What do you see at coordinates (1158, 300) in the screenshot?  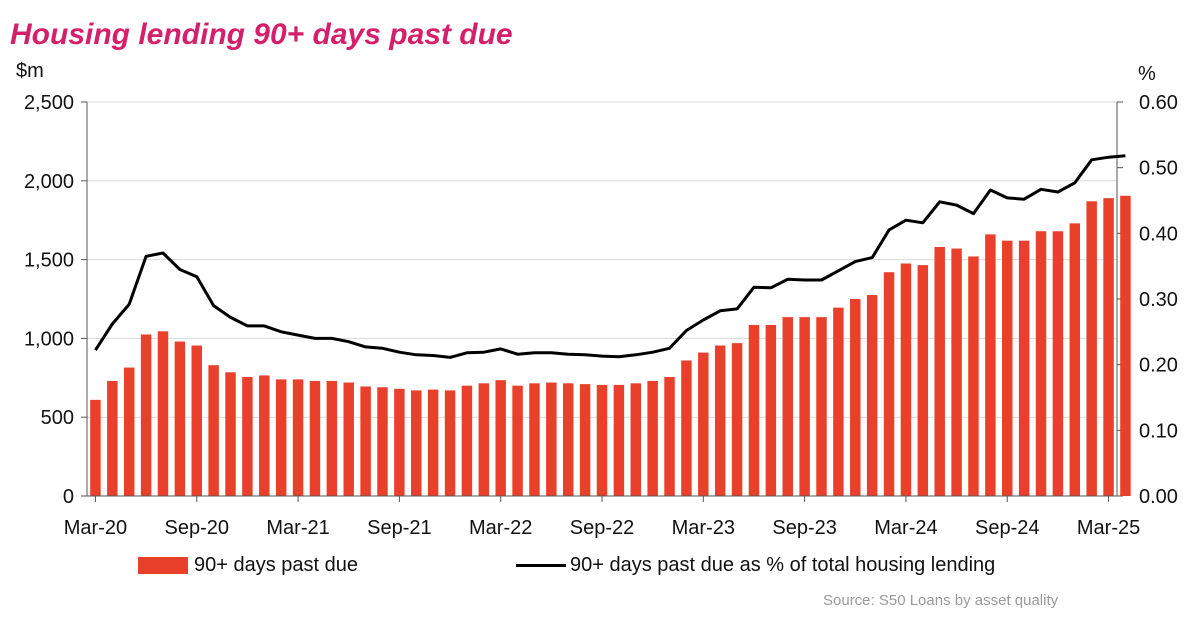 I see `y2-tick-label: 0.30` at bounding box center [1158, 300].